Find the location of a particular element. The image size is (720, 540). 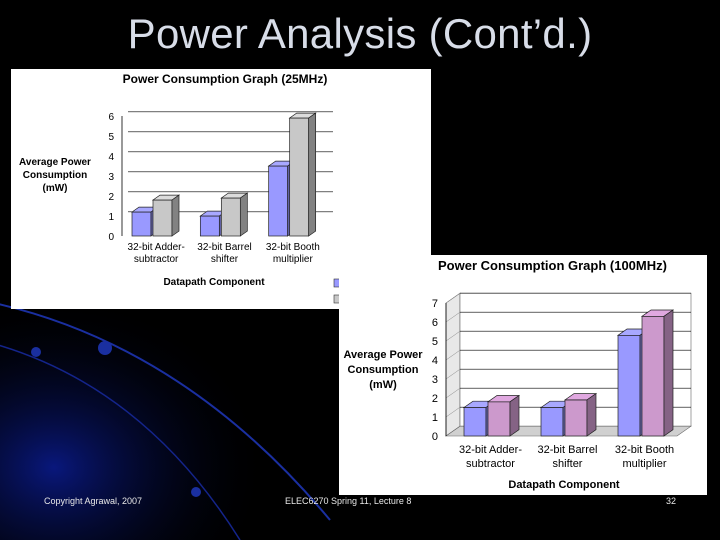

footer-page-number: 32 is located at coordinates (671, 501).